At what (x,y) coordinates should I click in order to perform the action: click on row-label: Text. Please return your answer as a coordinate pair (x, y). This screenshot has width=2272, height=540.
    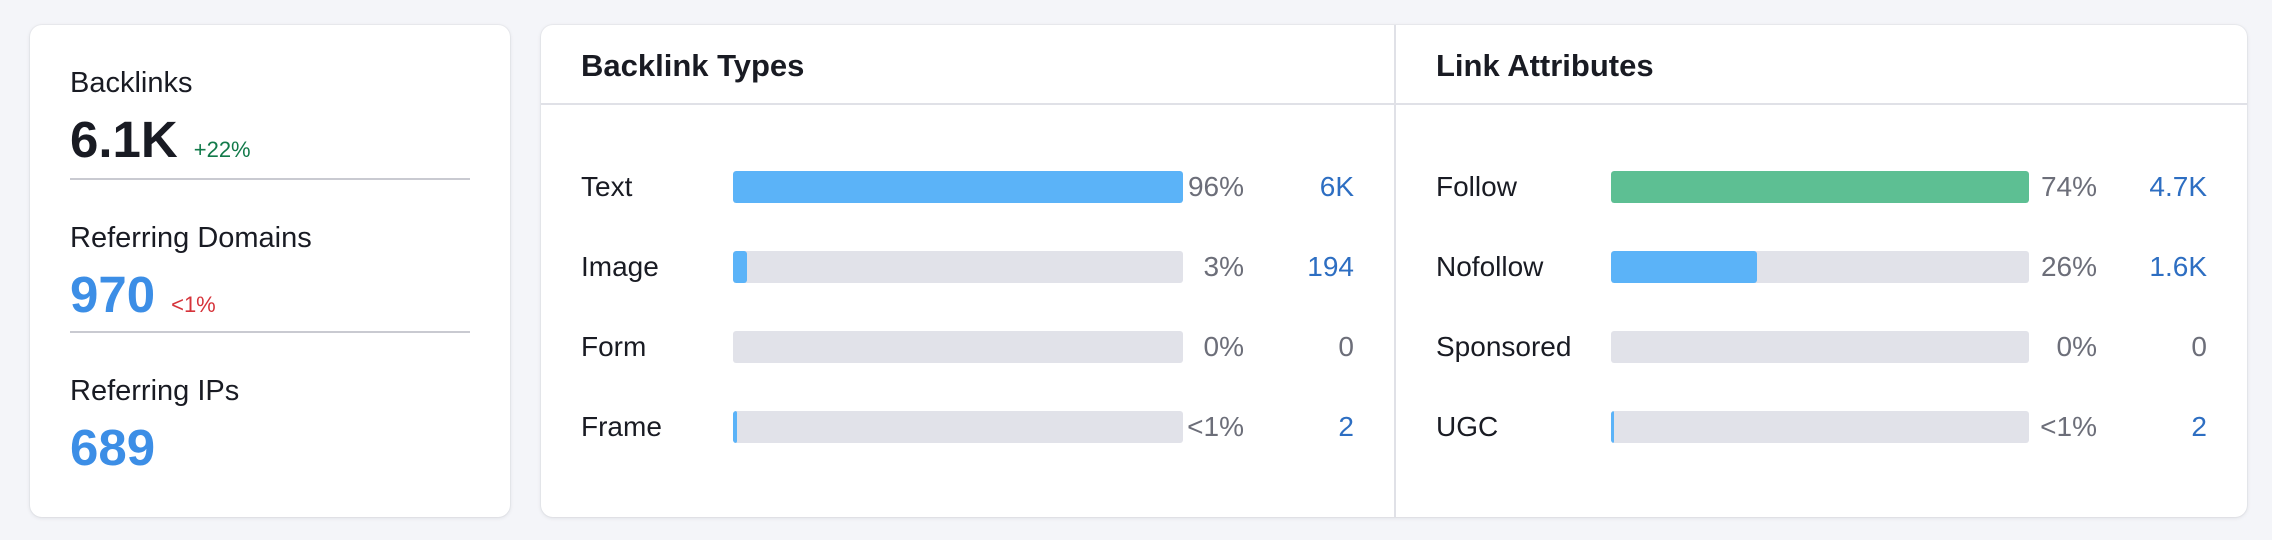
    Looking at the image, I should click on (607, 186).